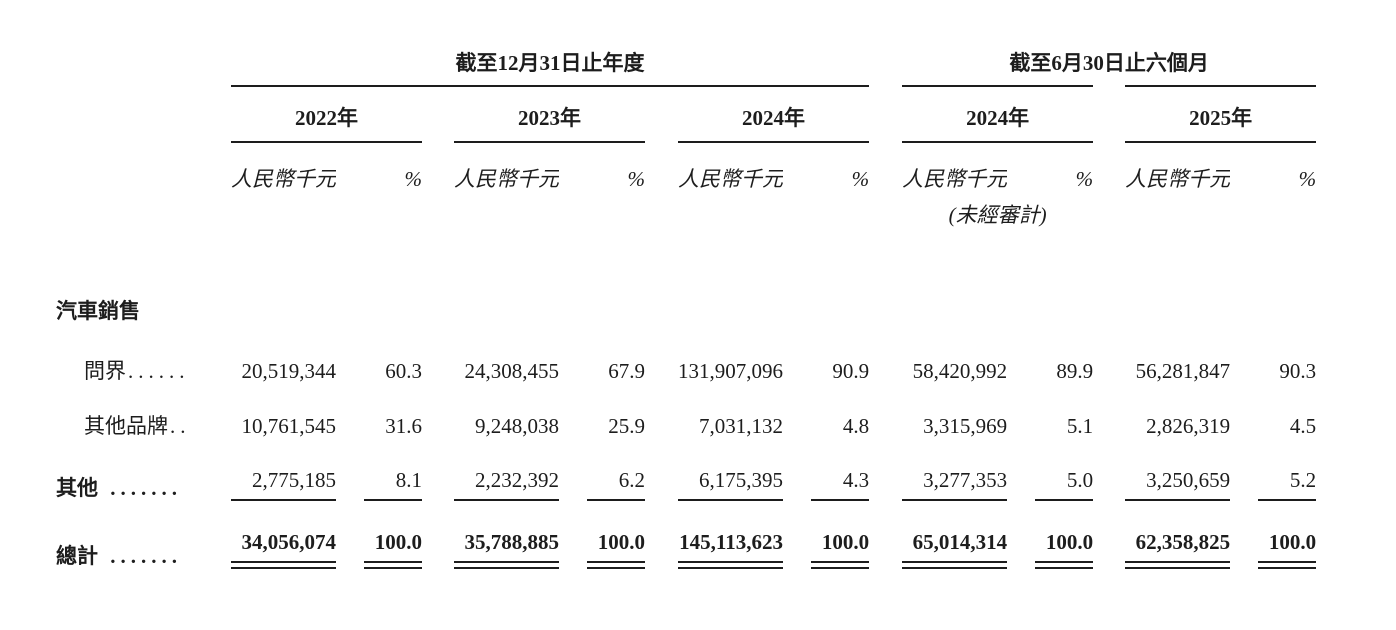 The width and height of the screenshot is (1396, 630). Describe the element at coordinates (741, 479) in the screenshot. I see `value-text: 6,175,395` at that location.